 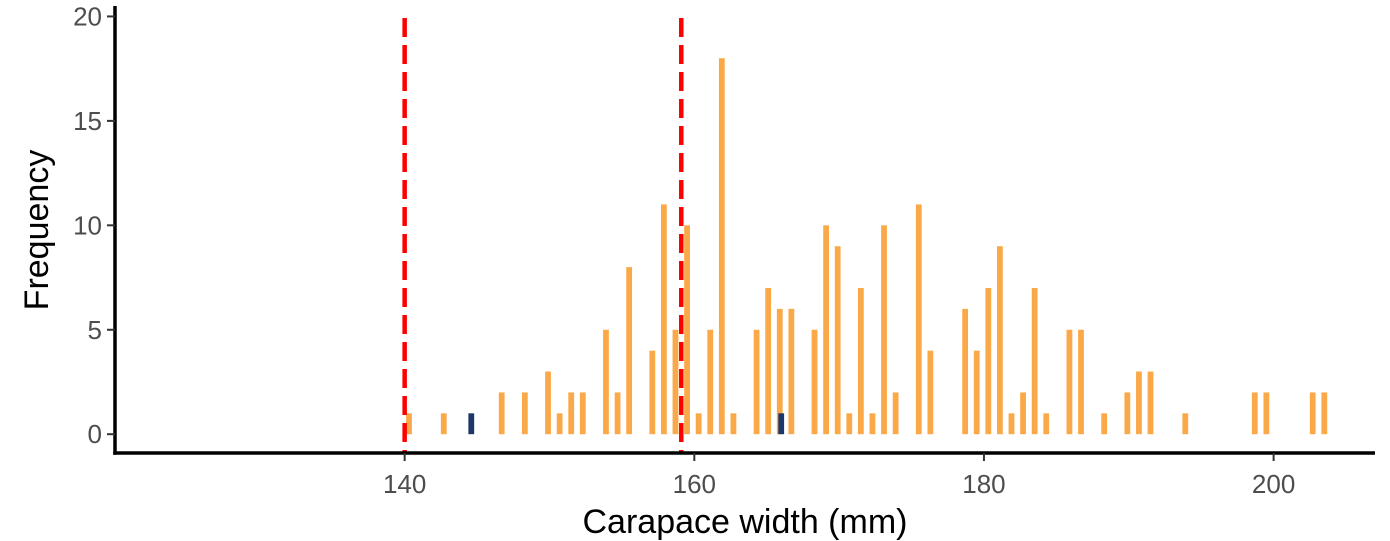 I want to click on y-tick-label: 15, so click(x=87, y=121).